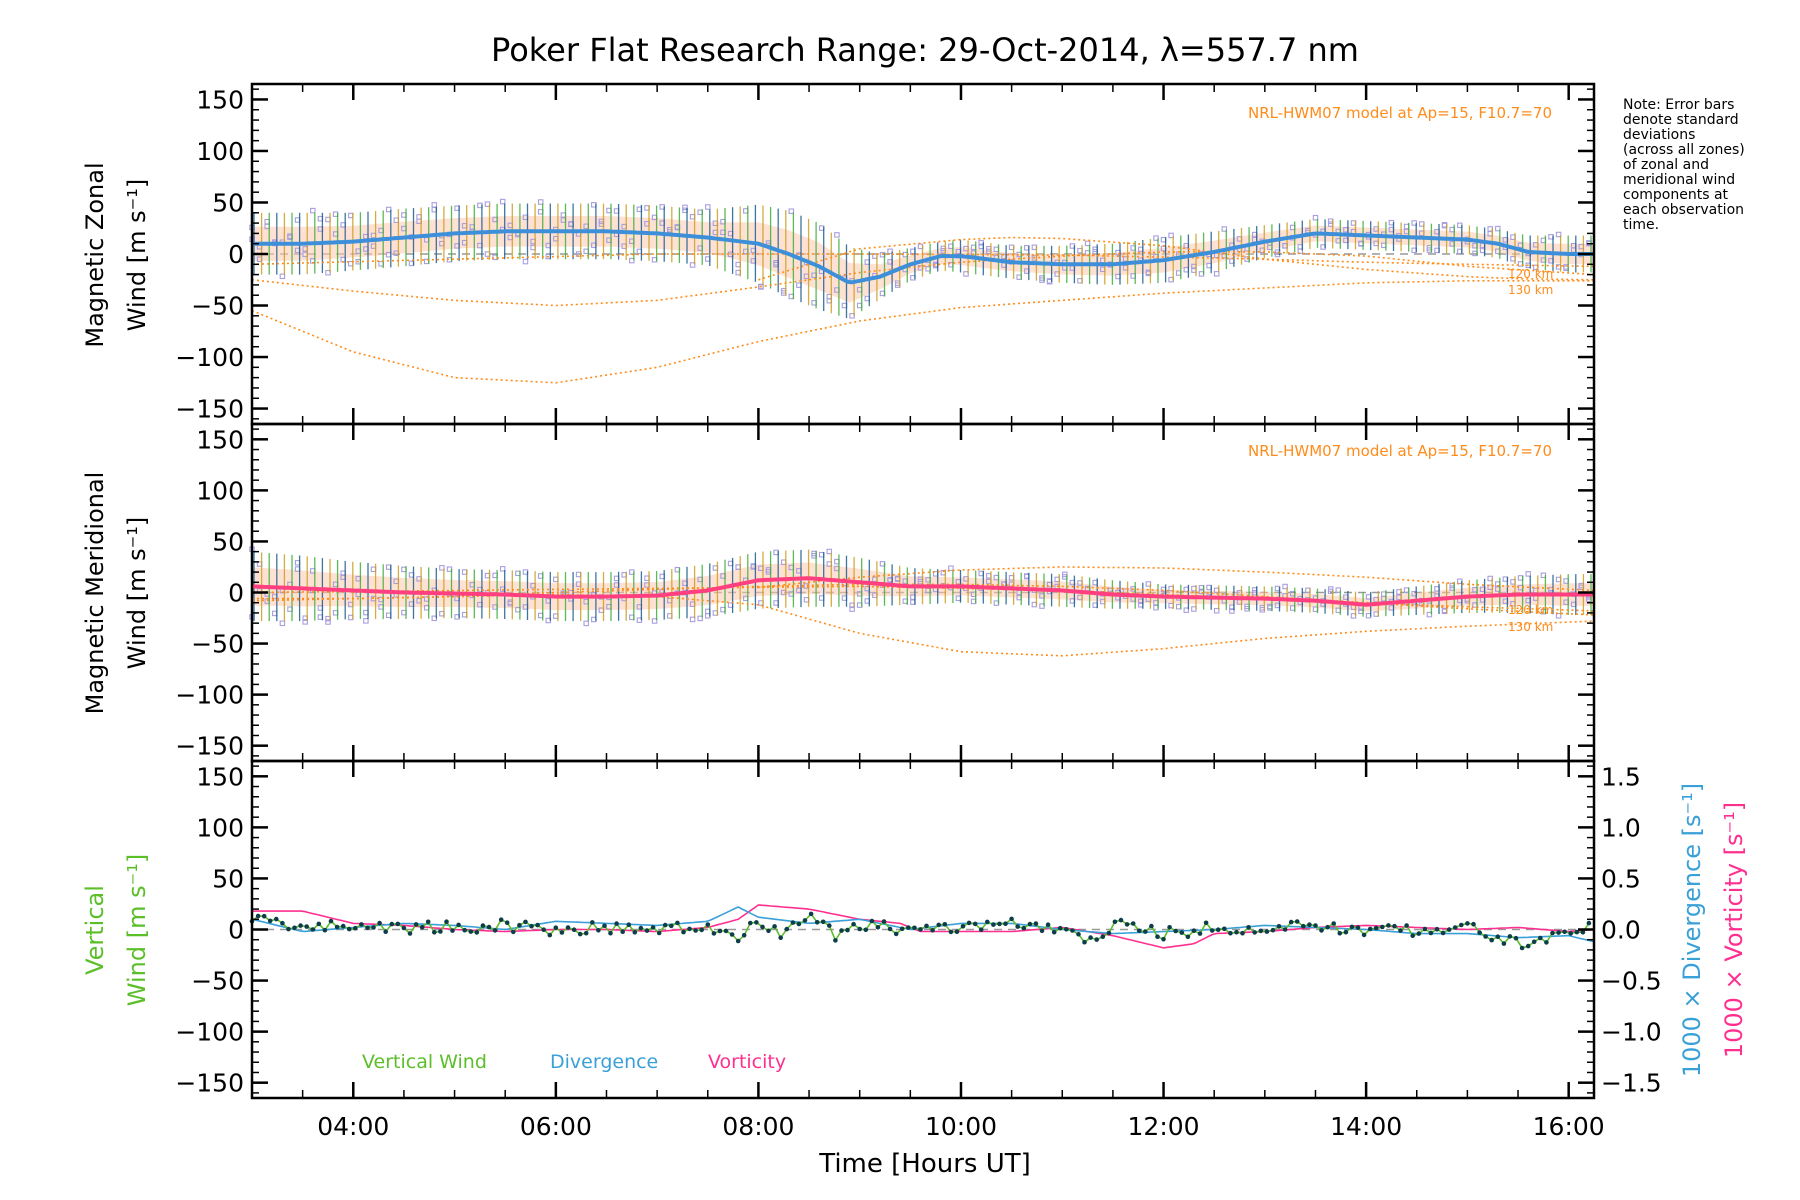  Describe the element at coordinates (923, 260) in the screenshot. I see `model-component-curve` at that location.